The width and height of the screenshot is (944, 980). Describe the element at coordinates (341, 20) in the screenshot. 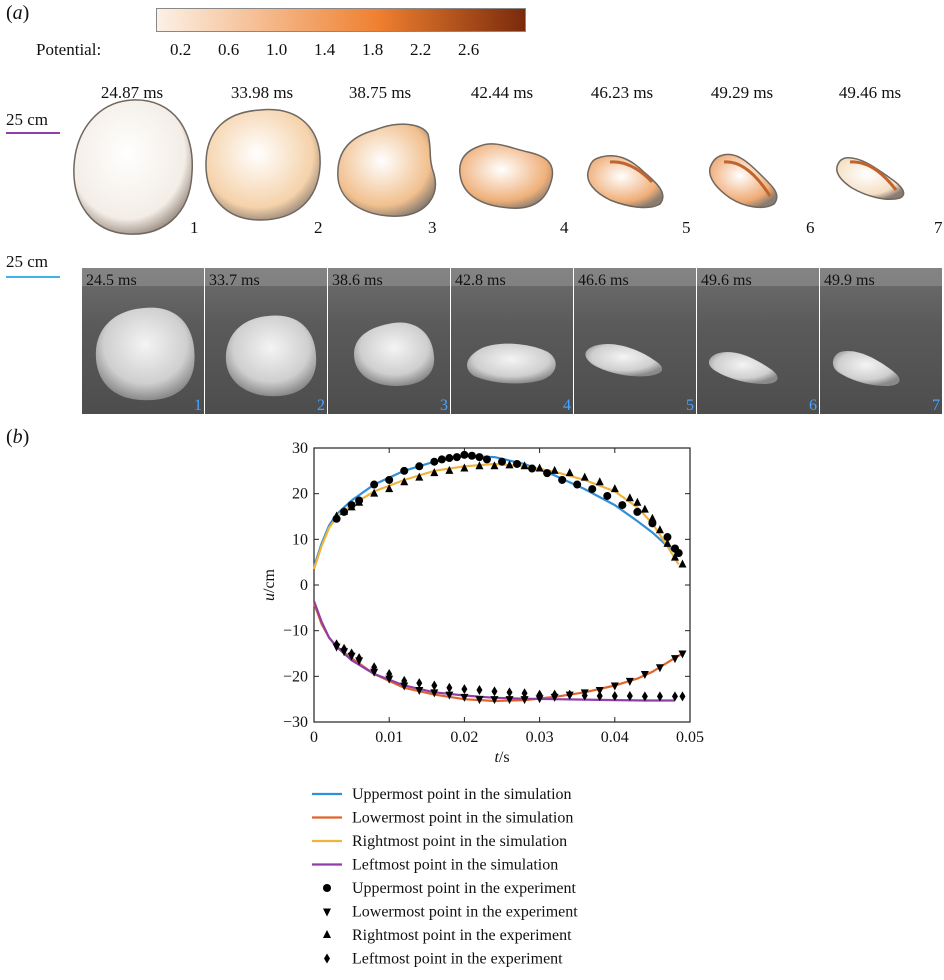

I see `colorbar` at that location.